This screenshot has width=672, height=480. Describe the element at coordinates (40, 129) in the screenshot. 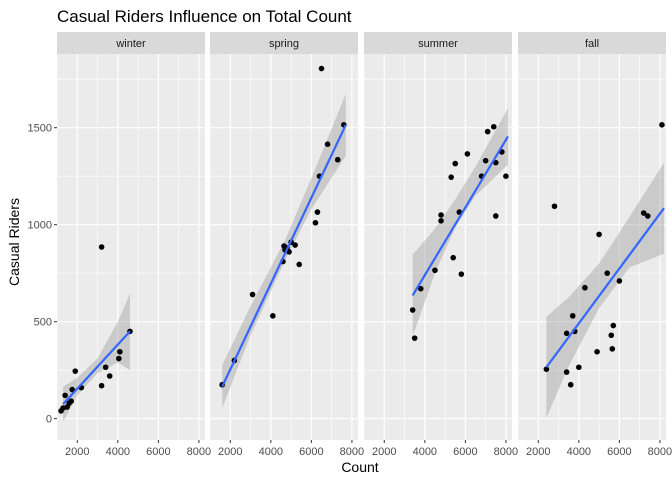

I see `y-tick-label: 1500` at that location.